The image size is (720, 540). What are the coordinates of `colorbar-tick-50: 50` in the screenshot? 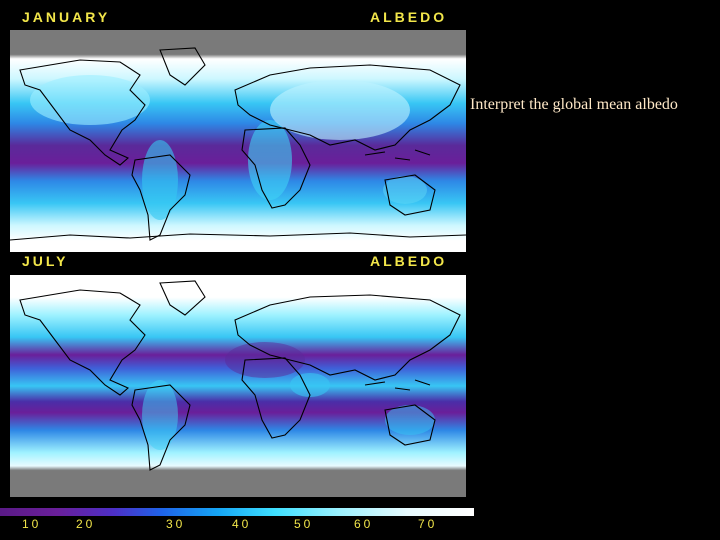 It's located at (304, 524).